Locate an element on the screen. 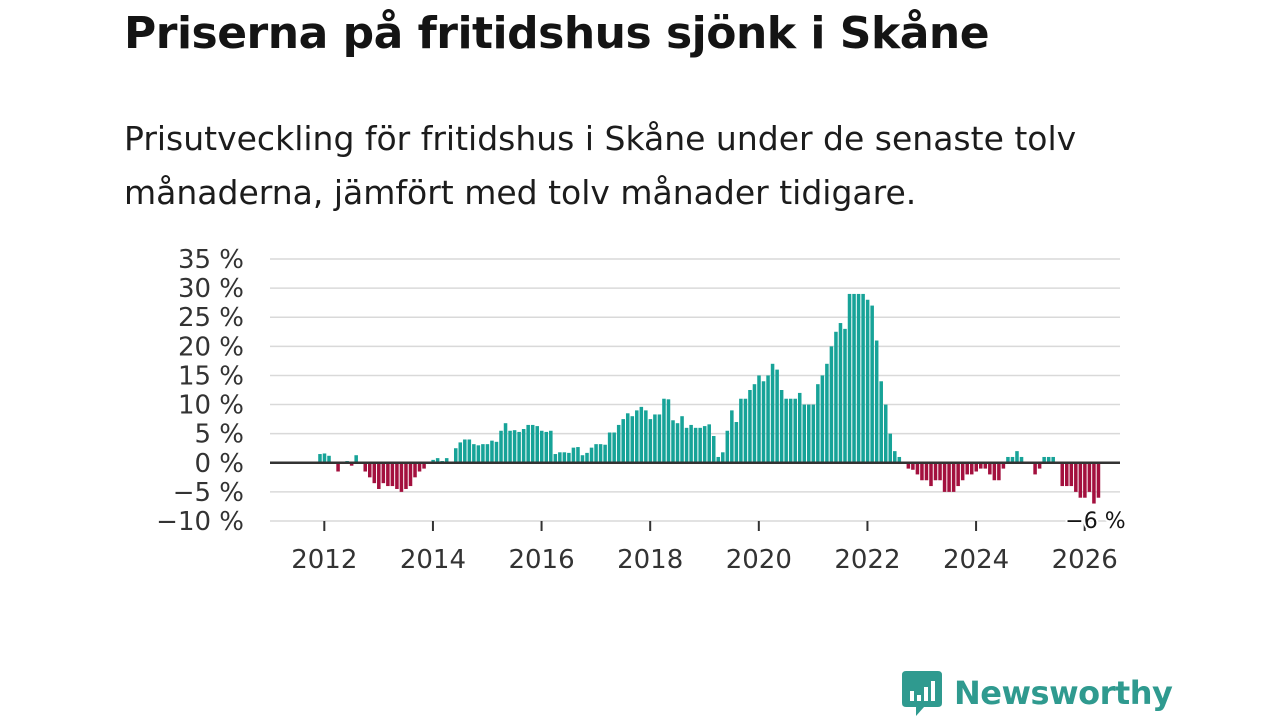  y-axis-labels: 35 %30 %25 %20 %15 %10 %5 %0 %−5 %−10 % is located at coordinates (200, 391).